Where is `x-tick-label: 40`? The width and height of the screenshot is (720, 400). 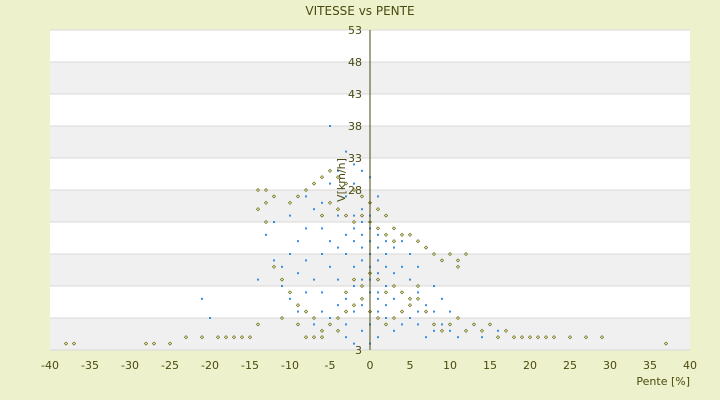
x-tick-label: 40 is located at coordinates (690, 365).